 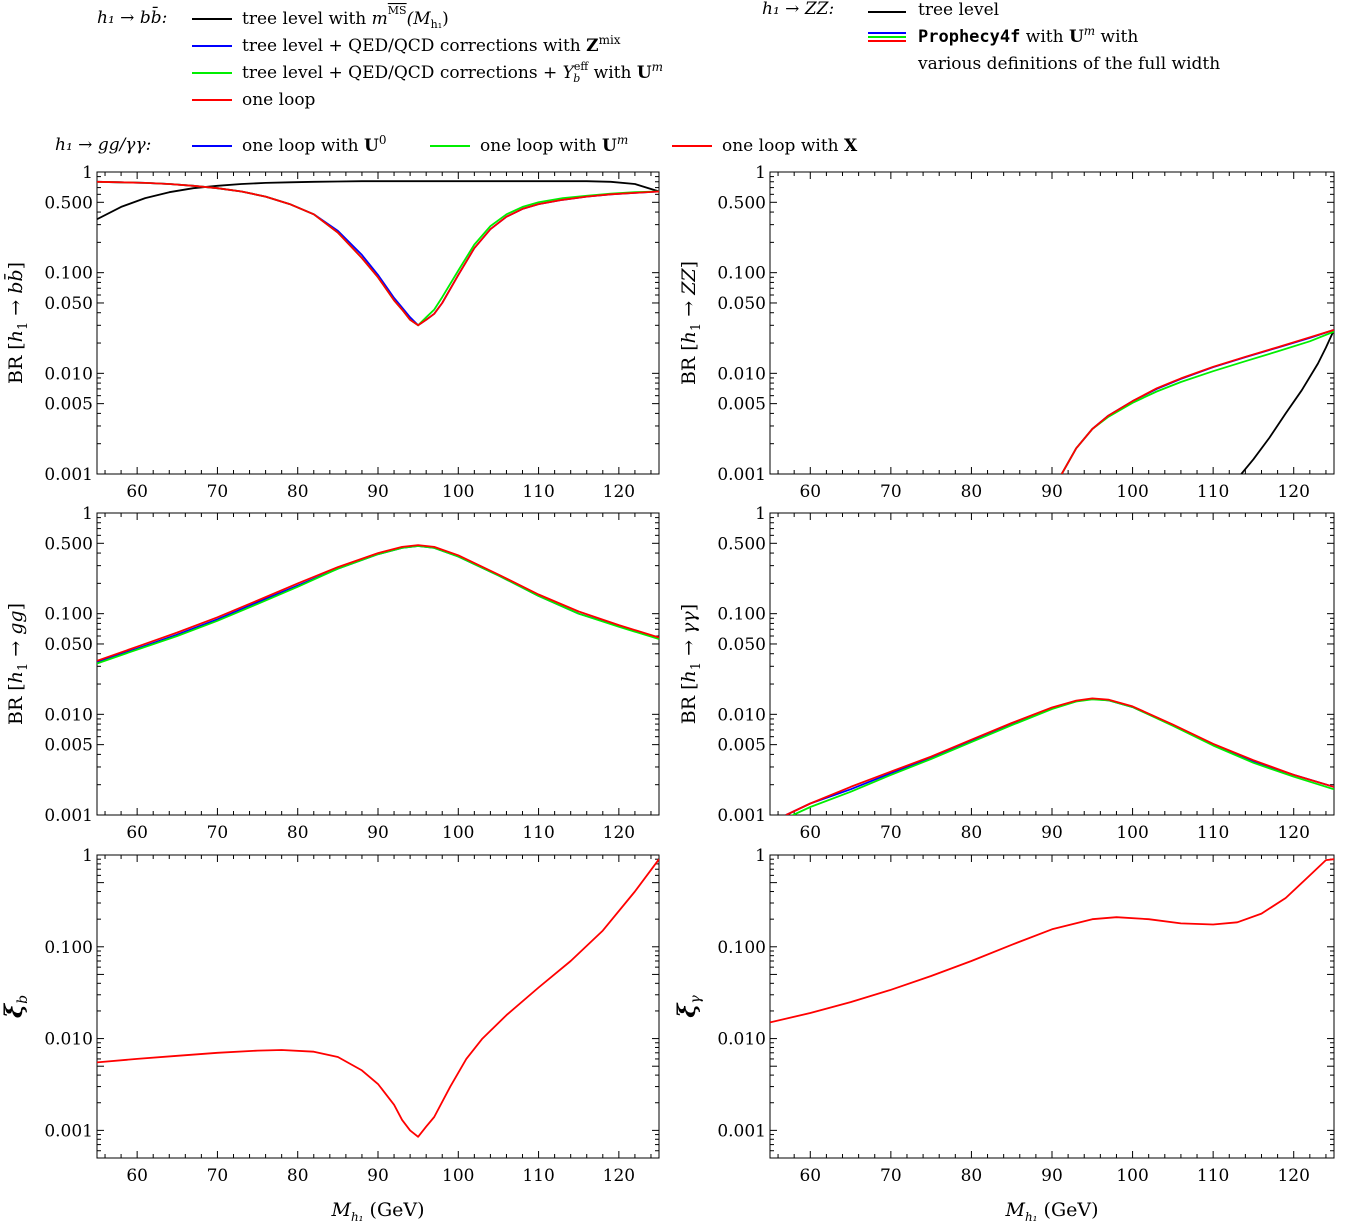 I want to click on y-tick-label-zz: 0.050, so click(x=741, y=304).